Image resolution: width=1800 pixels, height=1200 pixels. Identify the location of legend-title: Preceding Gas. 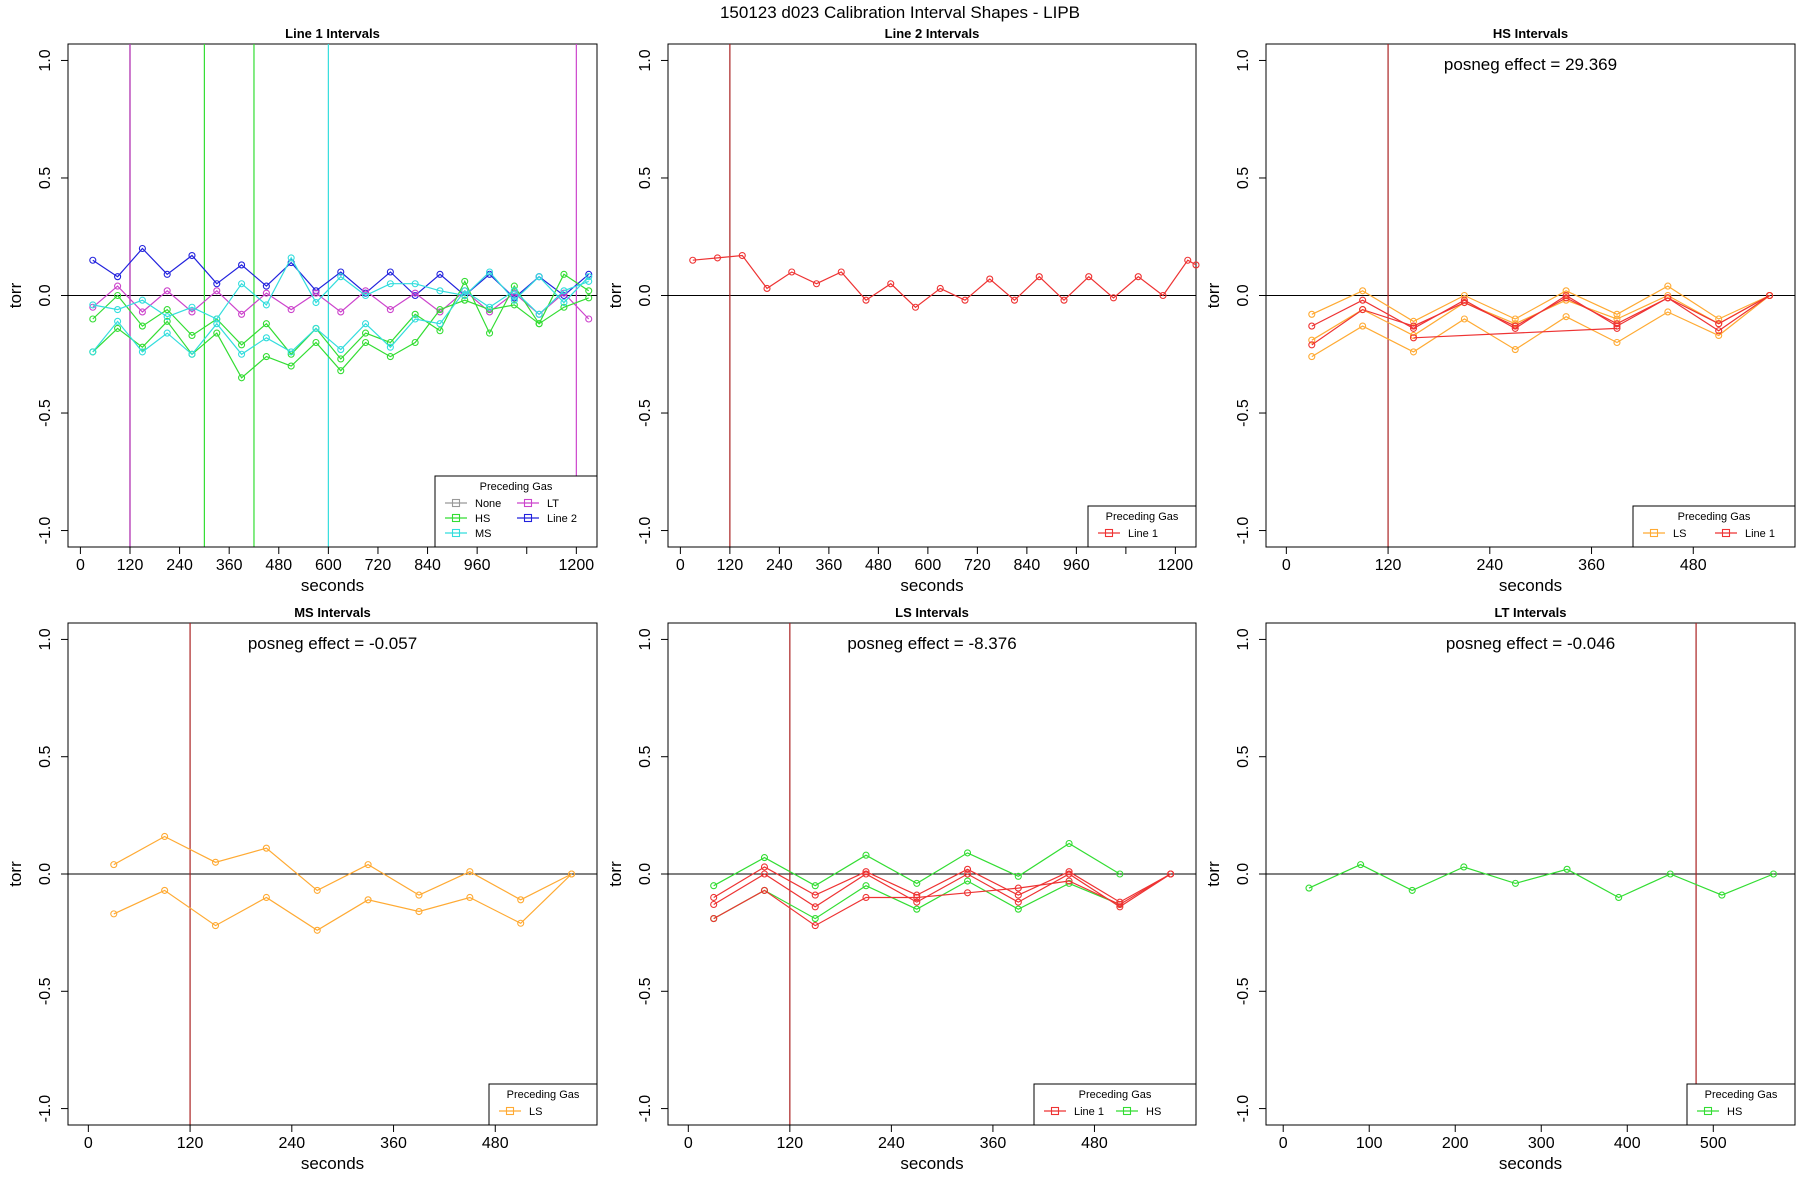
(543, 1095).